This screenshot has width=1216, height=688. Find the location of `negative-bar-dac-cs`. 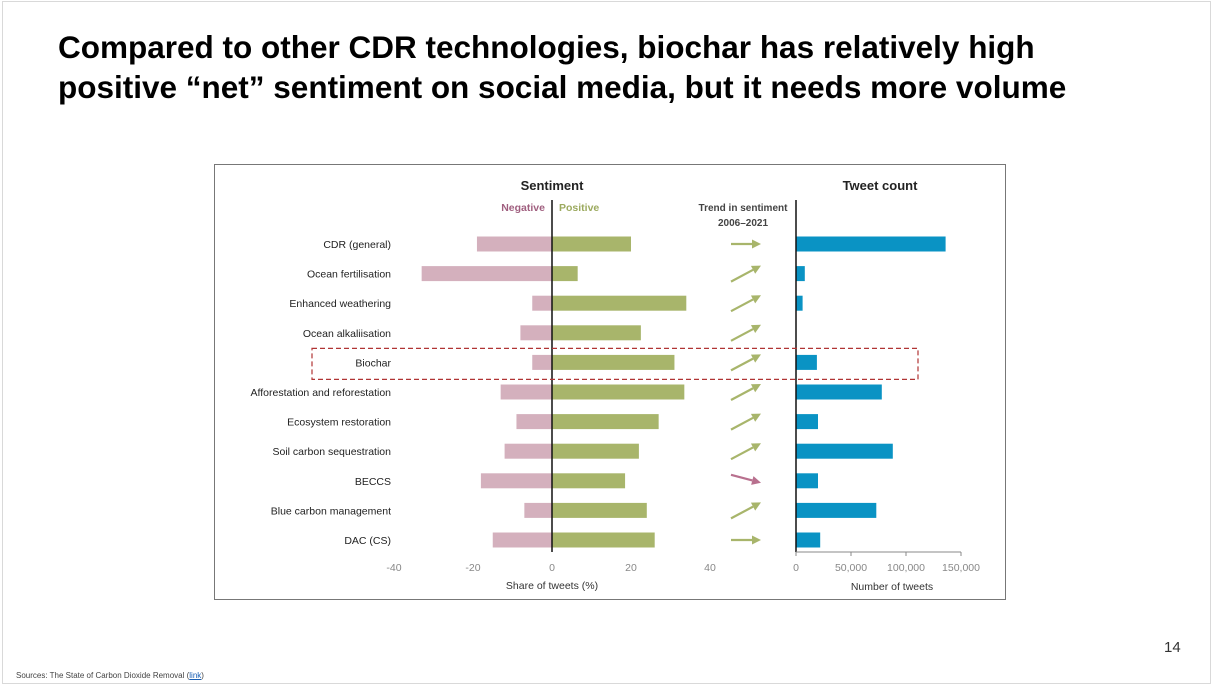

negative-bar-dac-cs is located at coordinates (522, 540).